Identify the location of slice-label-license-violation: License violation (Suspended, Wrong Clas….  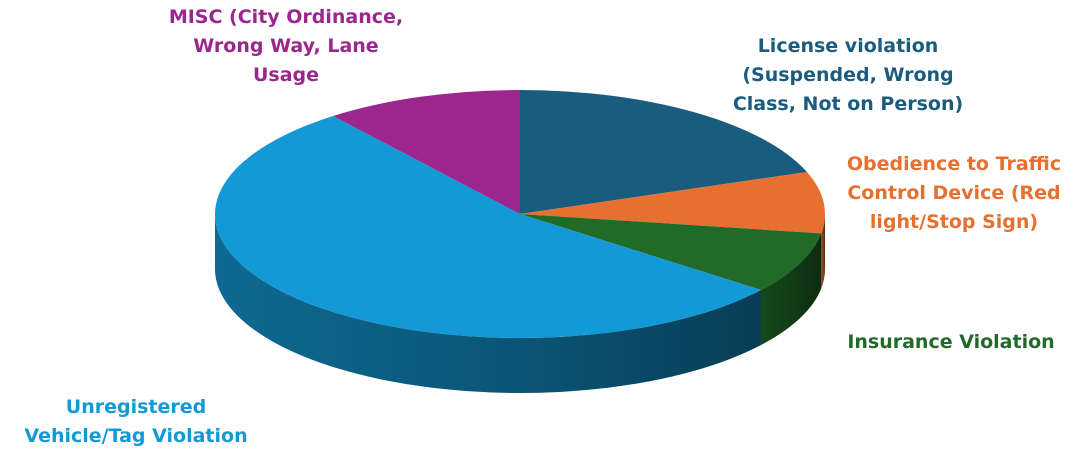
(848, 75).